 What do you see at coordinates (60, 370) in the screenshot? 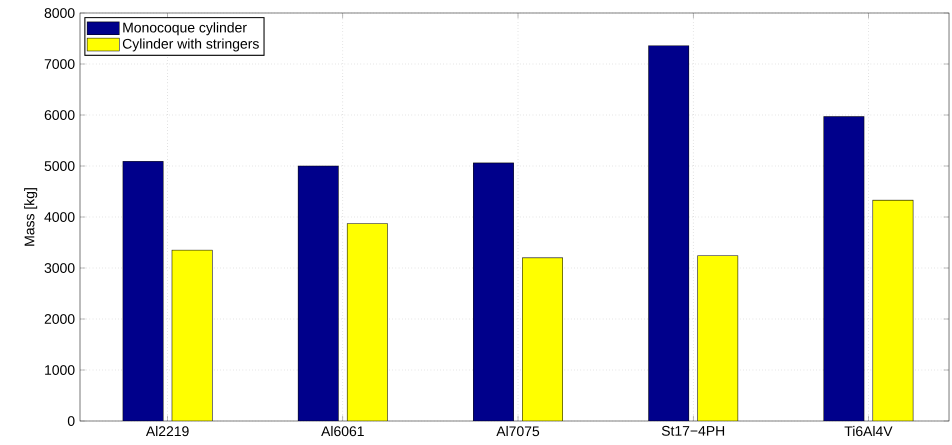
I see `y-tick-label: 1000` at bounding box center [60, 370].